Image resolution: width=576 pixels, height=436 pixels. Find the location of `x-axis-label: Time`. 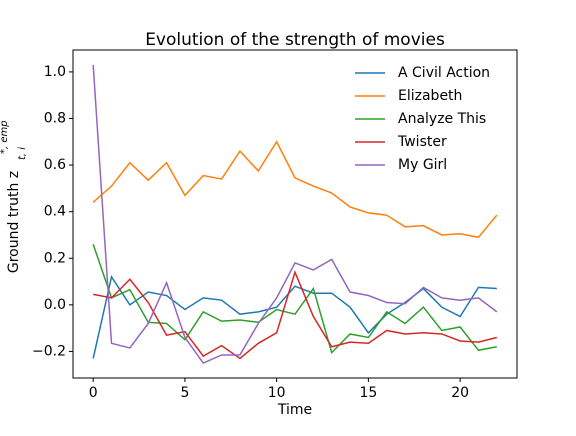

x-axis-label: Time is located at coordinates (294, 410).